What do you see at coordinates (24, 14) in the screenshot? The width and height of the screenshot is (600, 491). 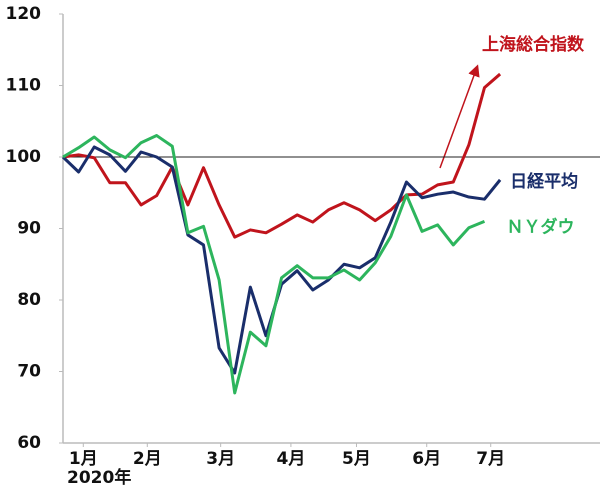 I see `y-tick-label: 120` at bounding box center [24, 14].